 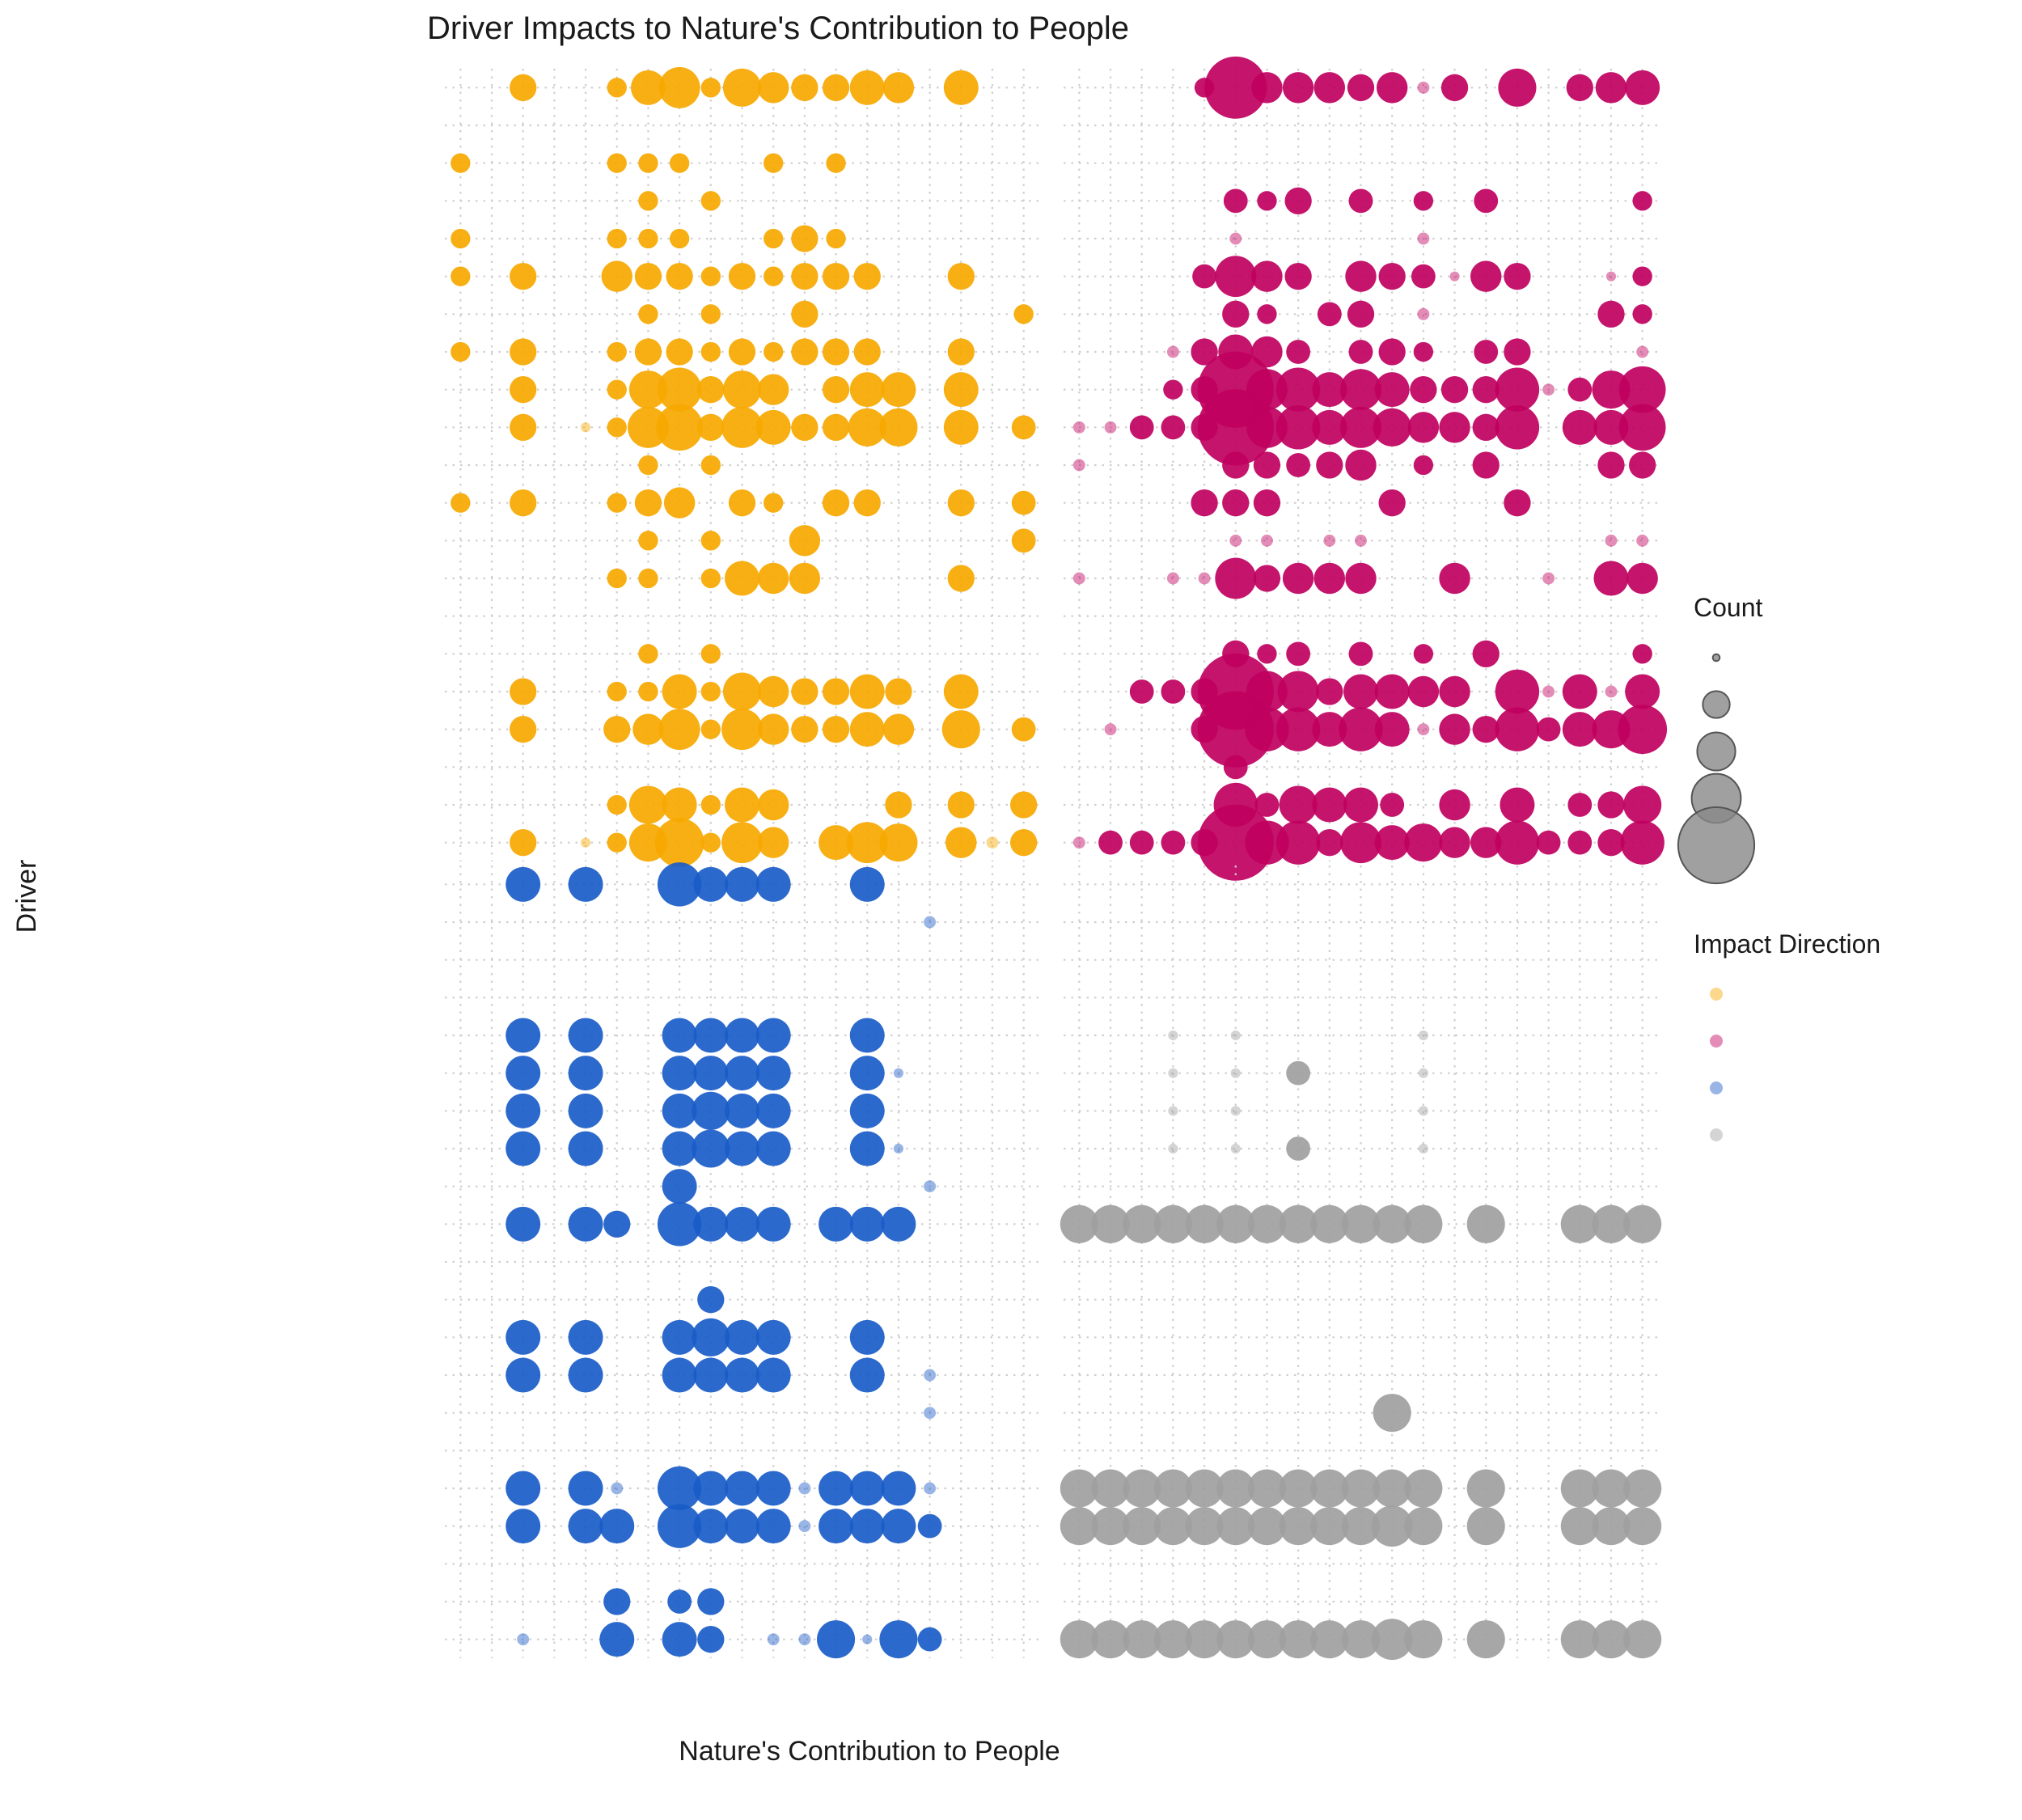 What do you see at coordinates (1579, 1488) in the screenshot?
I see `point-drought-pollination` at bounding box center [1579, 1488].